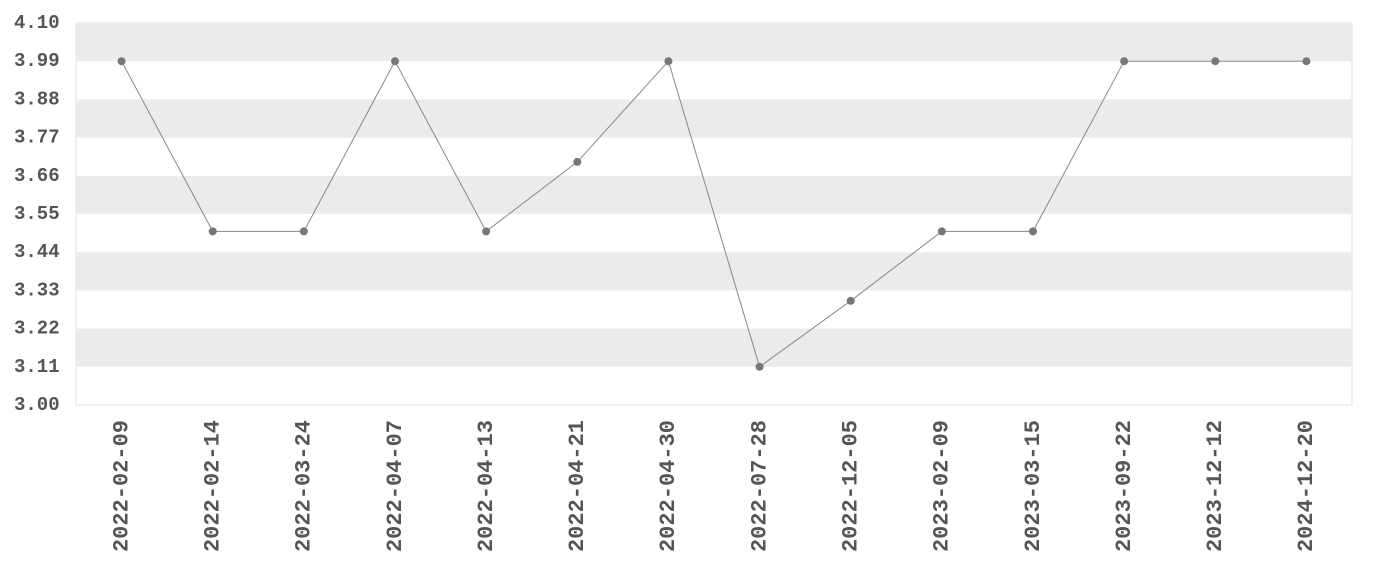  Describe the element at coordinates (304, 486) in the screenshot. I see `x-tick-label: 2022-03-24` at that location.